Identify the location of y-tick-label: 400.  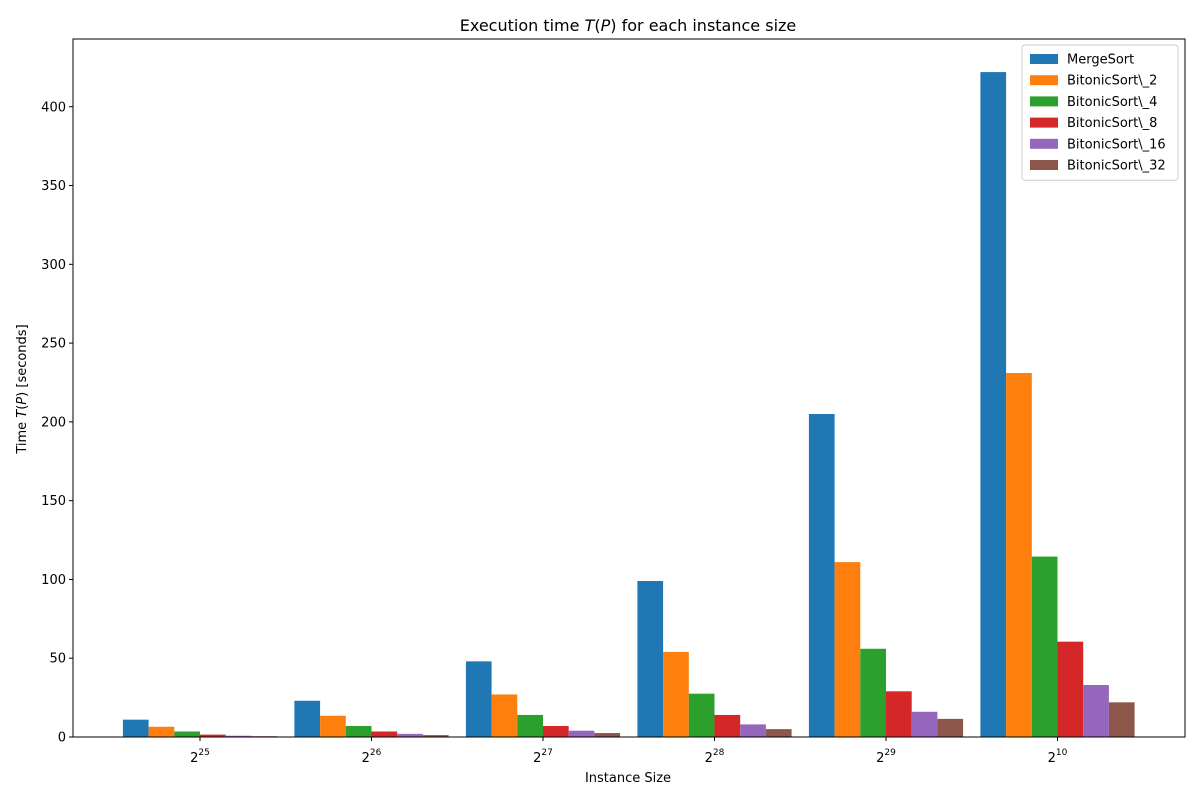
(53, 107).